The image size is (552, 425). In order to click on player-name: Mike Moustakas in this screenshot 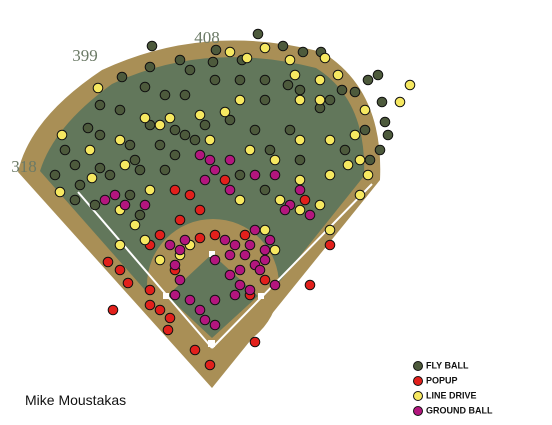, I will do `click(75, 400)`.